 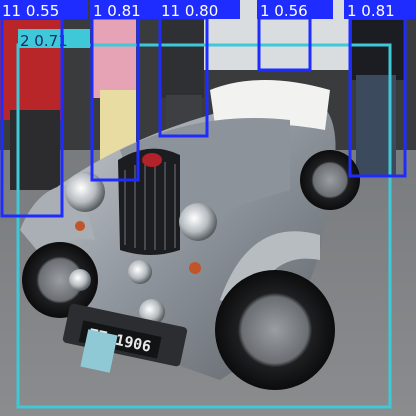 I want to click on detection-box-11a: 11 0.55, so click(x=44, y=109).